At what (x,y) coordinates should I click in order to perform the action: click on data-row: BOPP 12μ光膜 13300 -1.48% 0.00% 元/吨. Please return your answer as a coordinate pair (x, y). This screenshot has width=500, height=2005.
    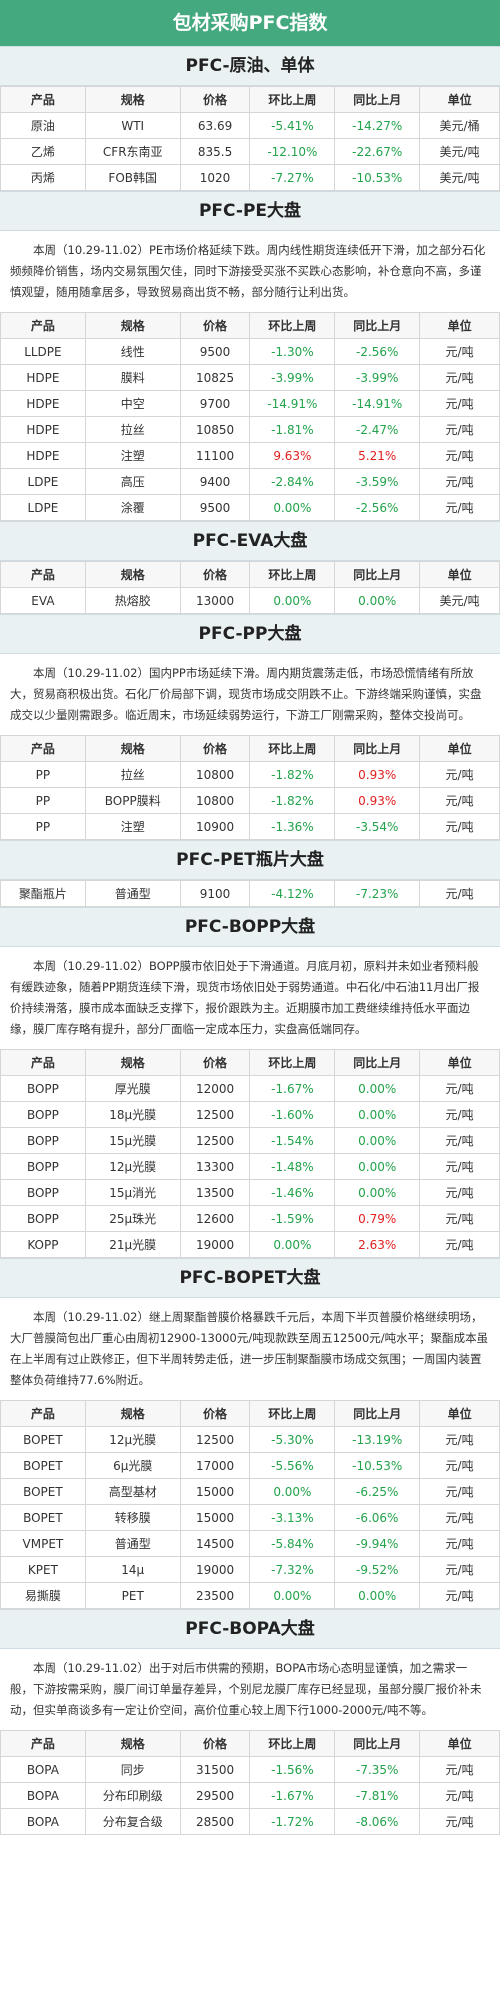
    Looking at the image, I should click on (250, 1166).